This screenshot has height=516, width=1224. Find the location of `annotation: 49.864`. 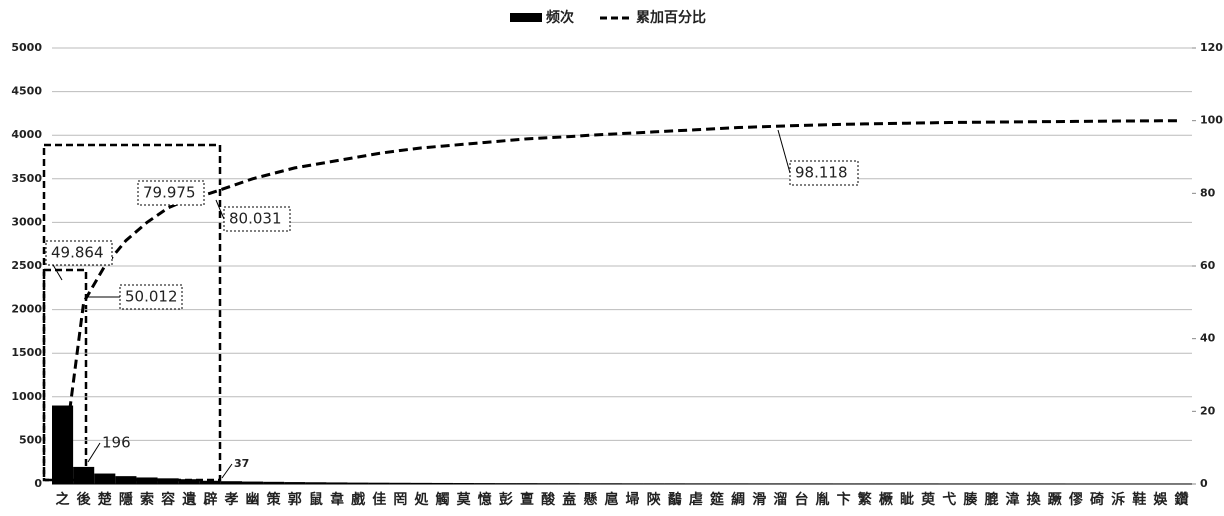

annotation: 49.864 is located at coordinates (77, 253).